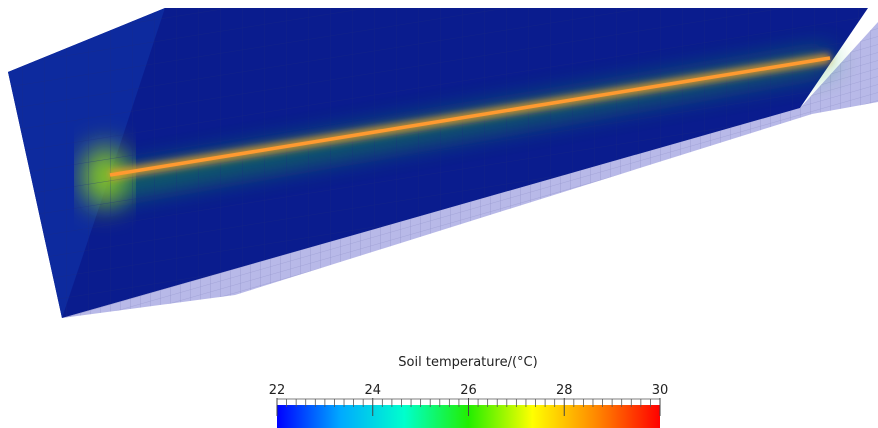 Image resolution: width=878 pixels, height=428 pixels. What do you see at coordinates (469, 405) in the screenshot?
I see `colorbar: 22 24 26 28 30` at bounding box center [469, 405].